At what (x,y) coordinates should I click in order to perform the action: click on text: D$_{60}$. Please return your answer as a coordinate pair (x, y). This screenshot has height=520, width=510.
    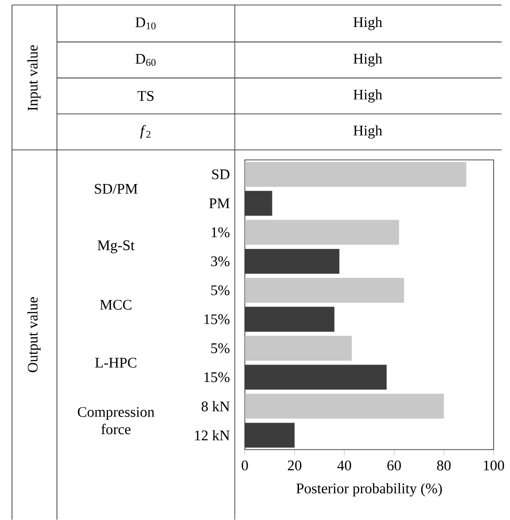
    Looking at the image, I should click on (146, 60).